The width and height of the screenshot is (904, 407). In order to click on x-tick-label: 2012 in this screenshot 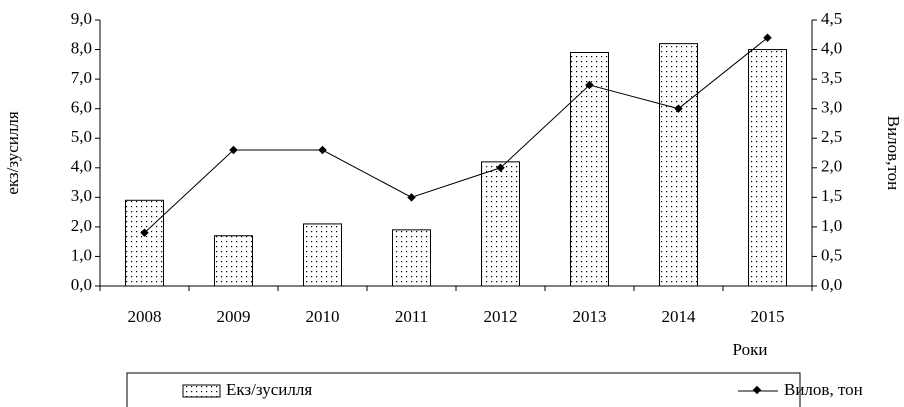, I will do `click(501, 316)`.